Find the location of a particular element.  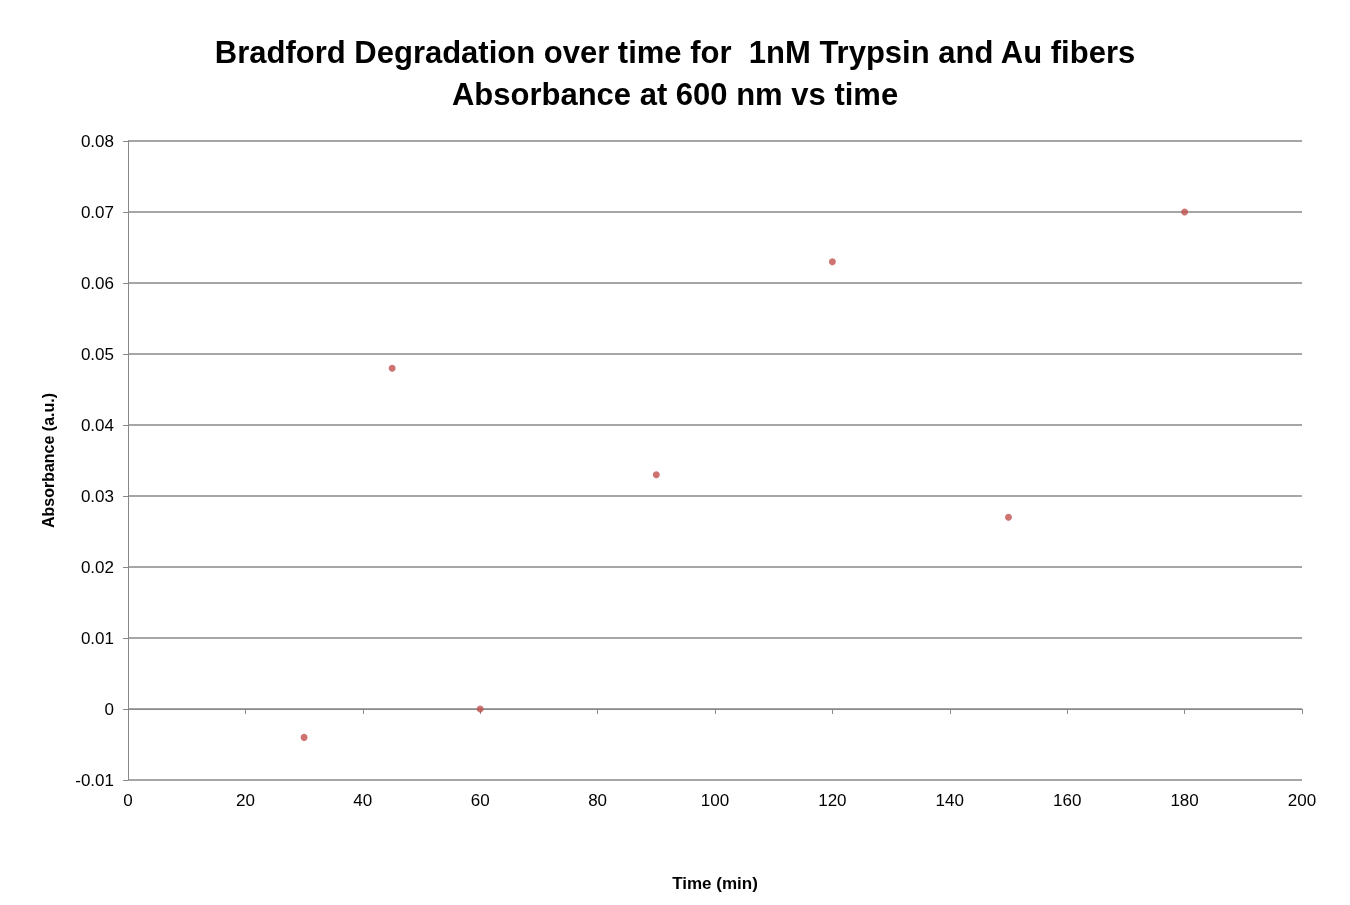

y-tick-label: 0.04 is located at coordinates (97, 425).